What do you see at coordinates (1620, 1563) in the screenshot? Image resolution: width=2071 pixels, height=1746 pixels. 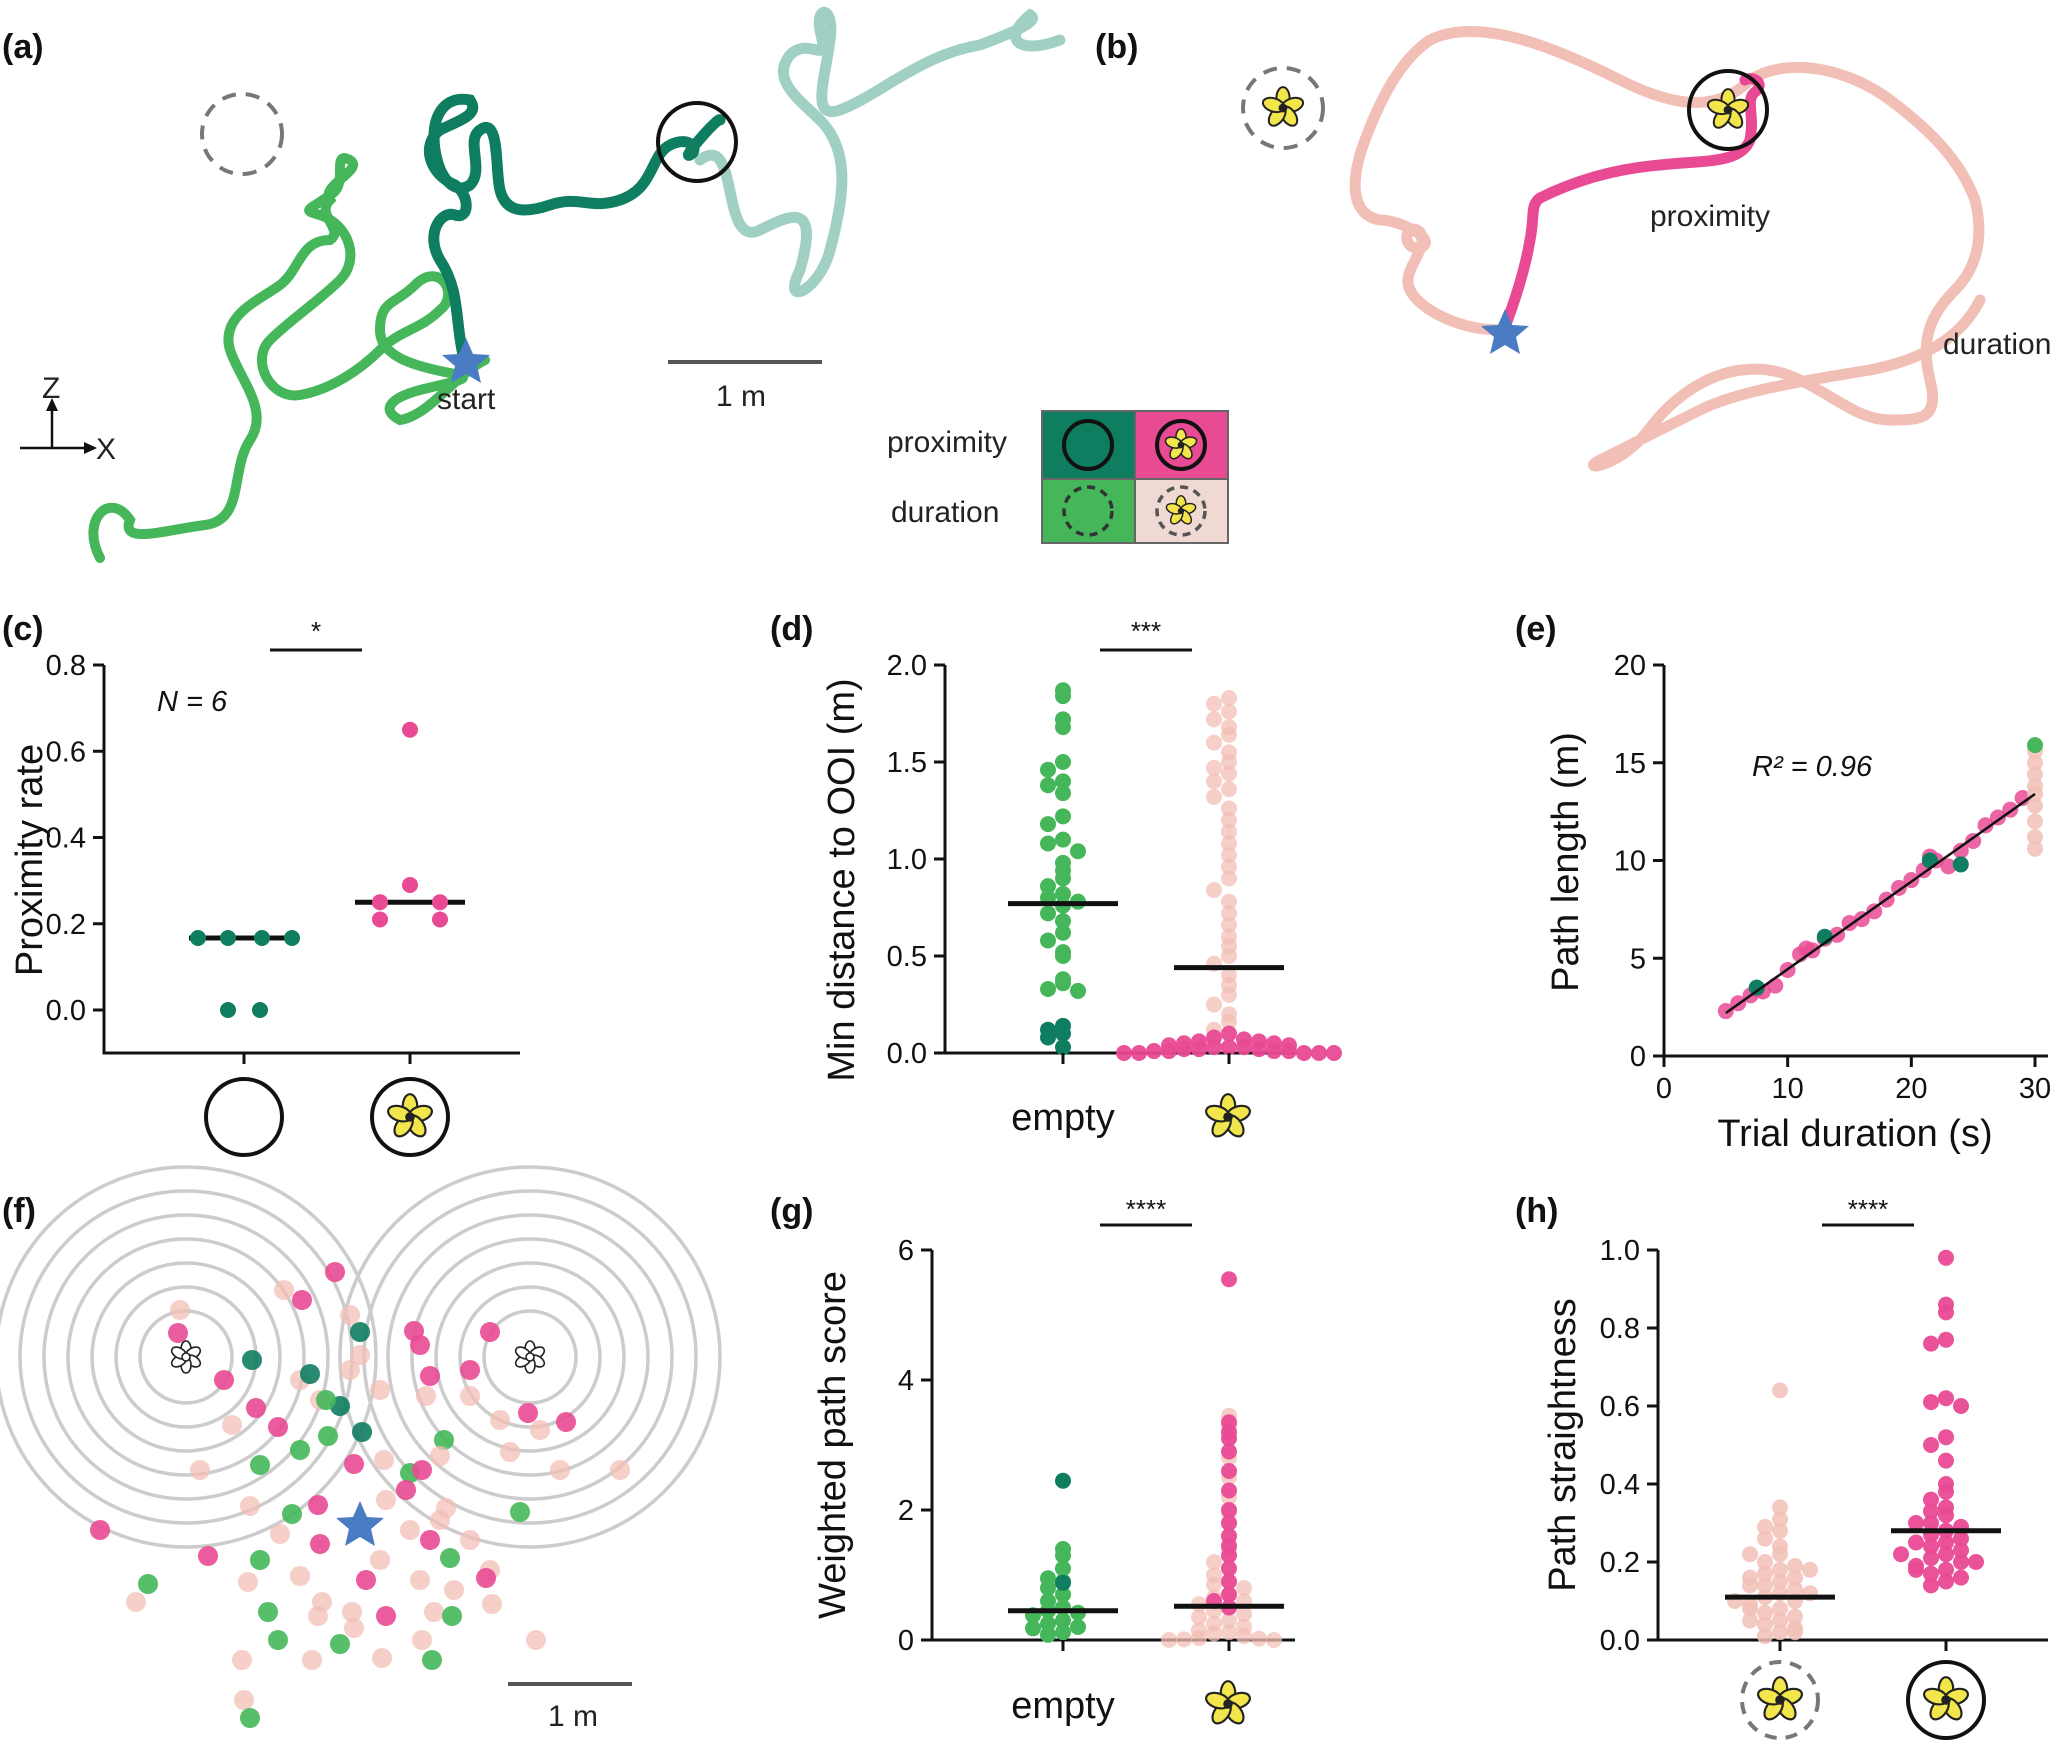 I see `h-ytick-label: 0.2` at bounding box center [1620, 1563].